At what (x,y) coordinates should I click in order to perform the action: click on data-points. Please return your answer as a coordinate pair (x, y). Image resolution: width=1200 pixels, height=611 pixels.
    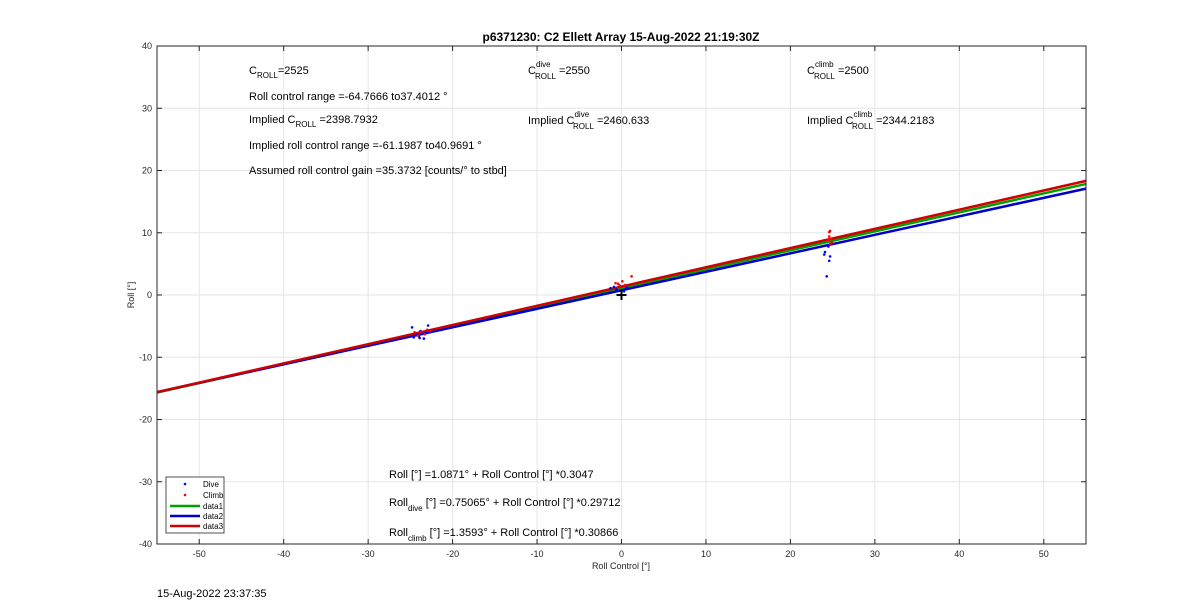
    Looking at the image, I should click on (622, 284).